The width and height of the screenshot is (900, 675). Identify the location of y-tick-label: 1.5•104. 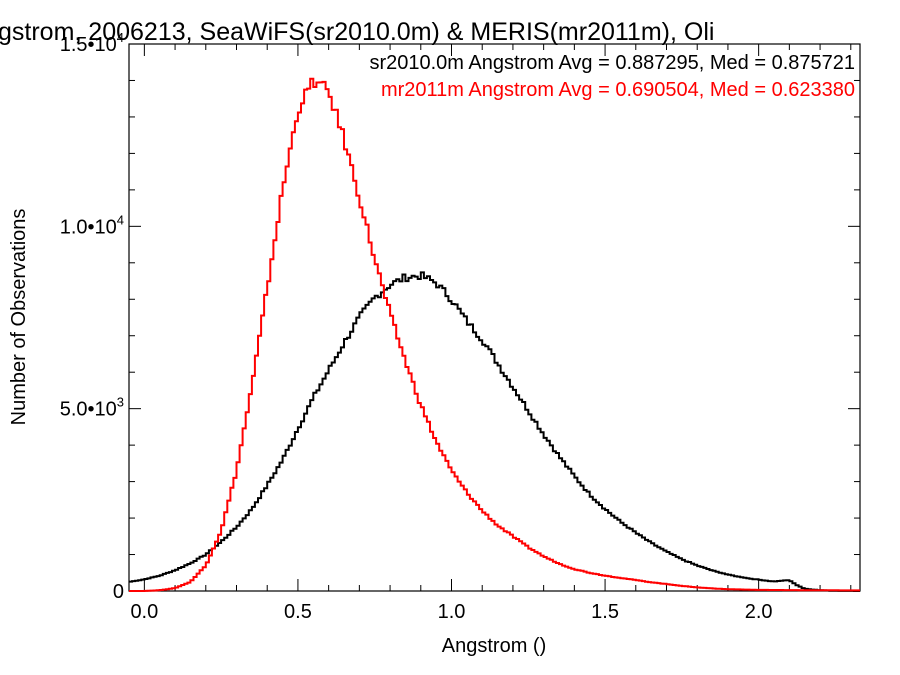
(92, 43).